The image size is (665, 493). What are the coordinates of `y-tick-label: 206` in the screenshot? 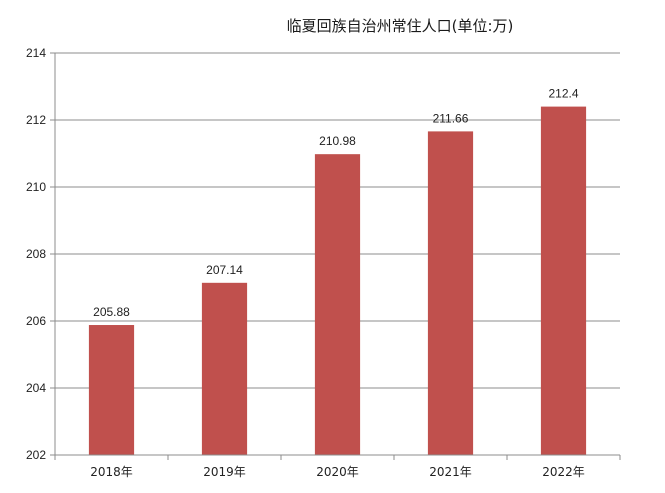 It's located at (36, 321).